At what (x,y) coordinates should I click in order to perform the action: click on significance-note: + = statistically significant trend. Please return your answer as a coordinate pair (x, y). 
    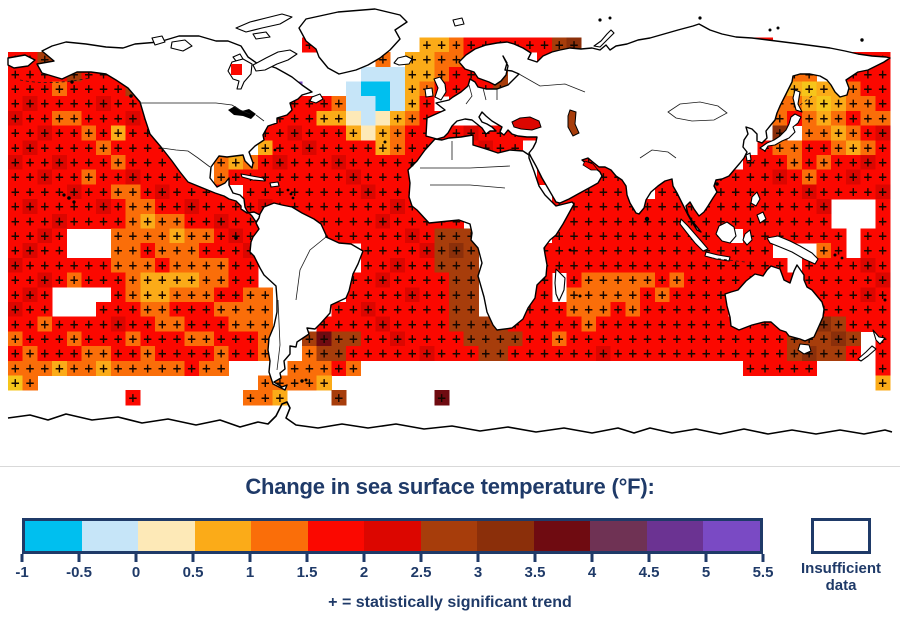
    Looking at the image, I should click on (450, 602).